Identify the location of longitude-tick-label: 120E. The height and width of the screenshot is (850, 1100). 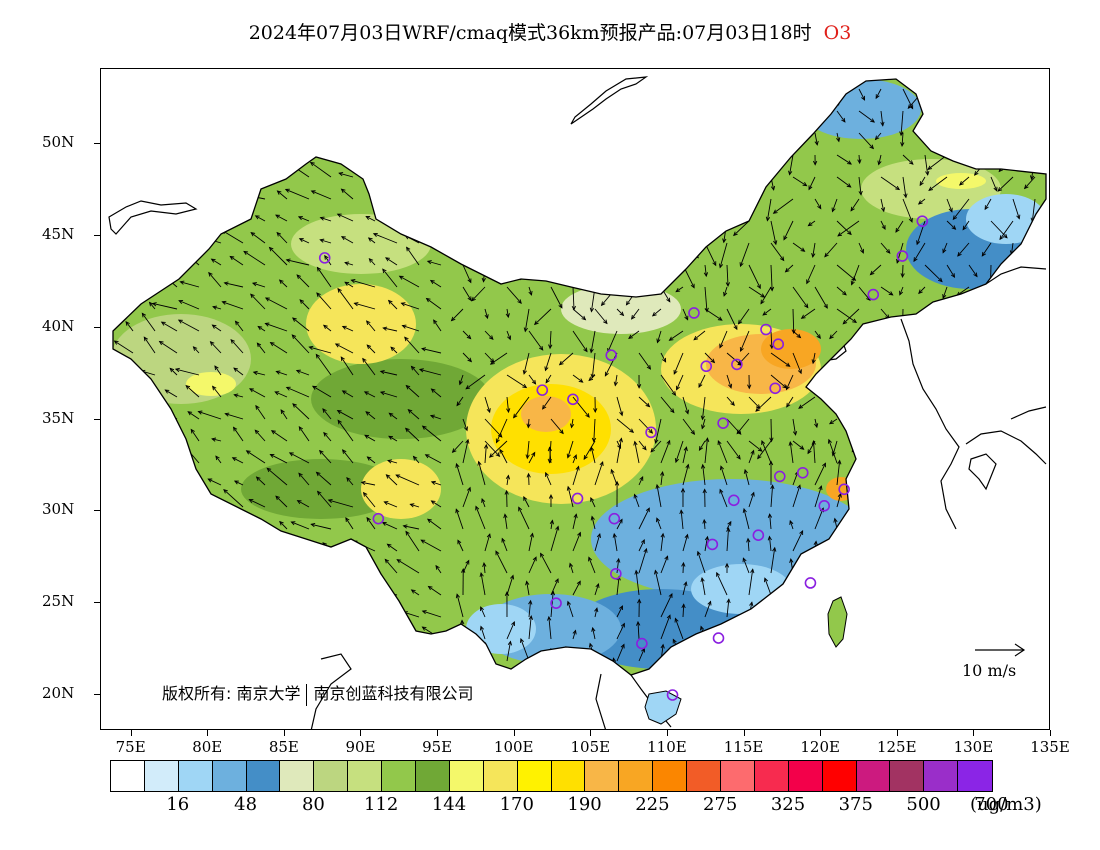
(820, 747).